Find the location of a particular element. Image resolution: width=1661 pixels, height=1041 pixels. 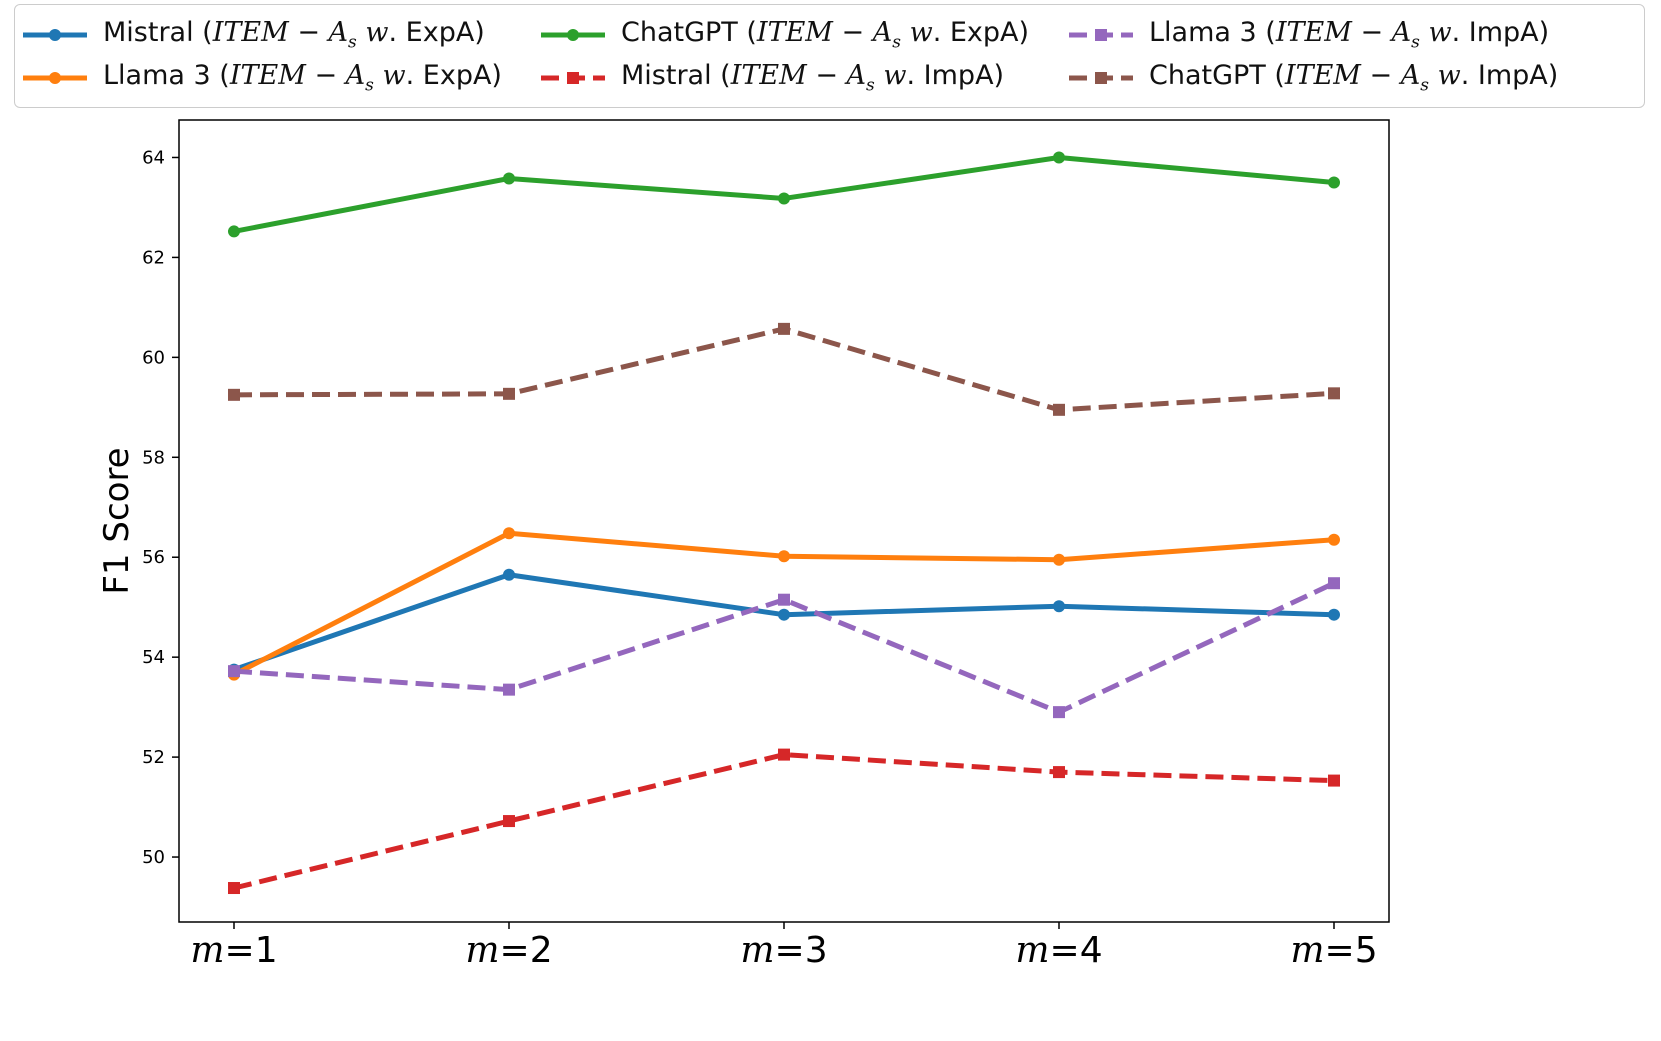

y-tick-label: 62 is located at coordinates (153, 257).